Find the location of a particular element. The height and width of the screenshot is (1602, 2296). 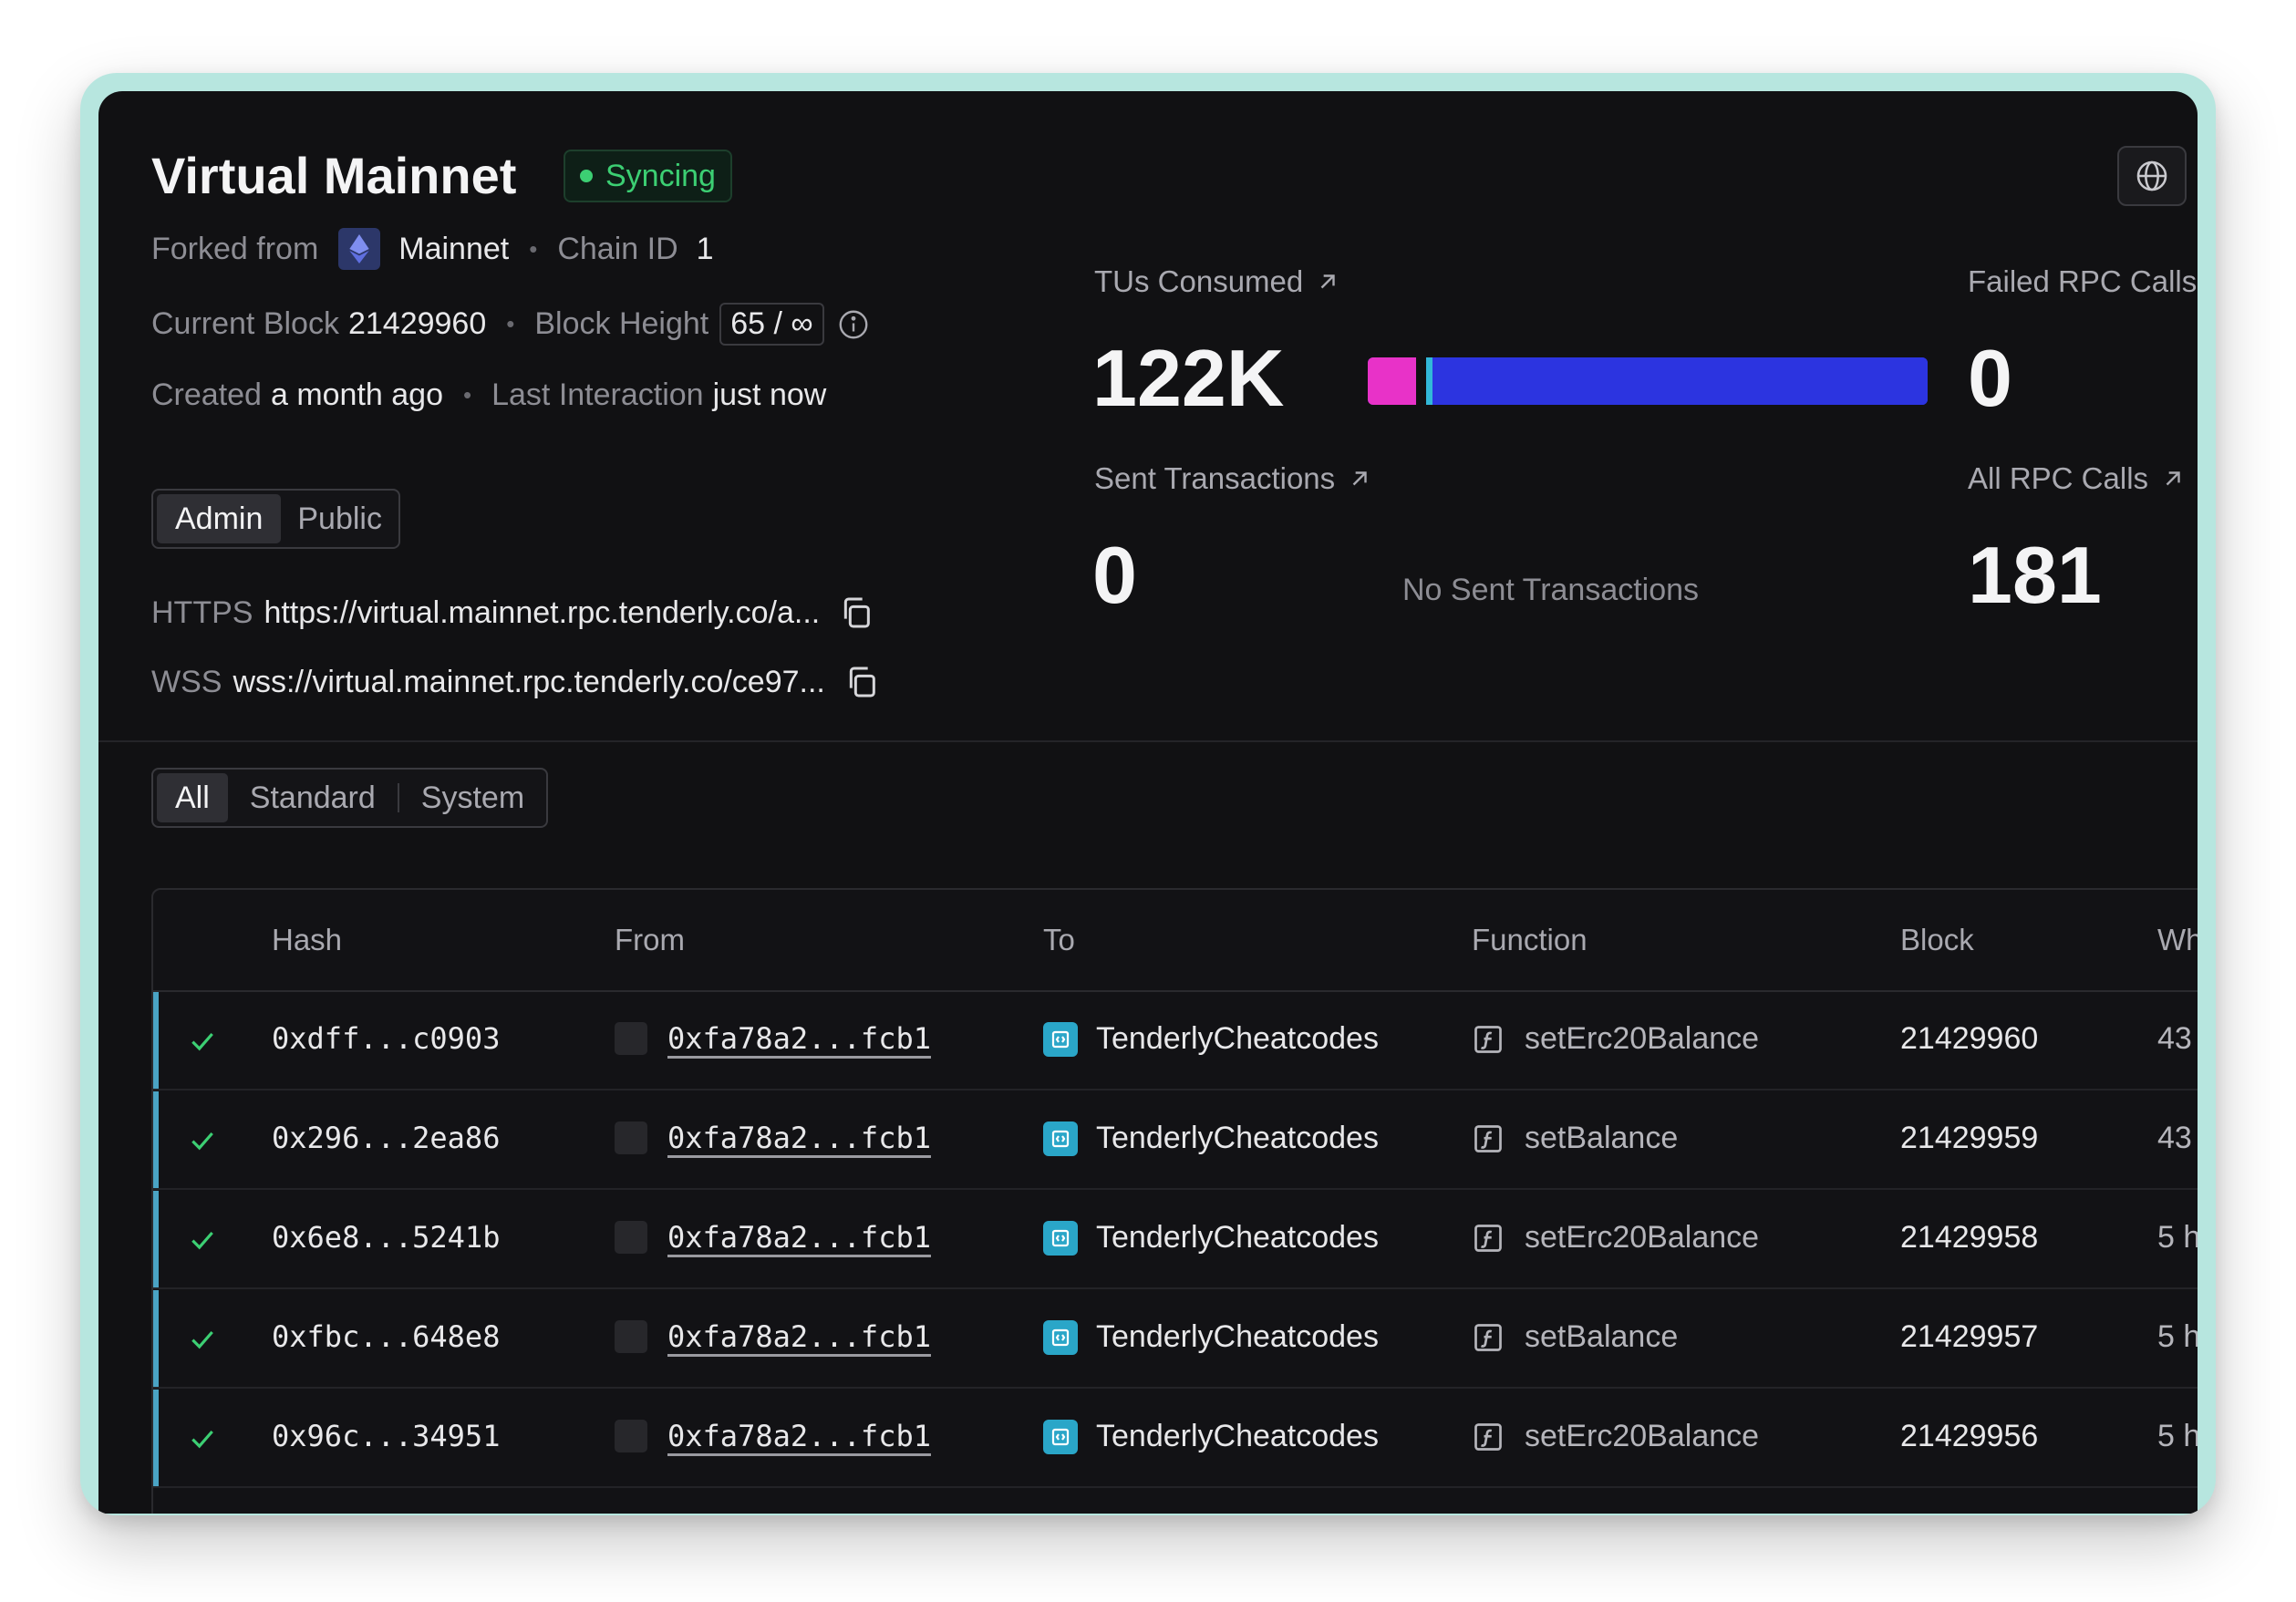

last-interaction-value: just now is located at coordinates (769, 394).